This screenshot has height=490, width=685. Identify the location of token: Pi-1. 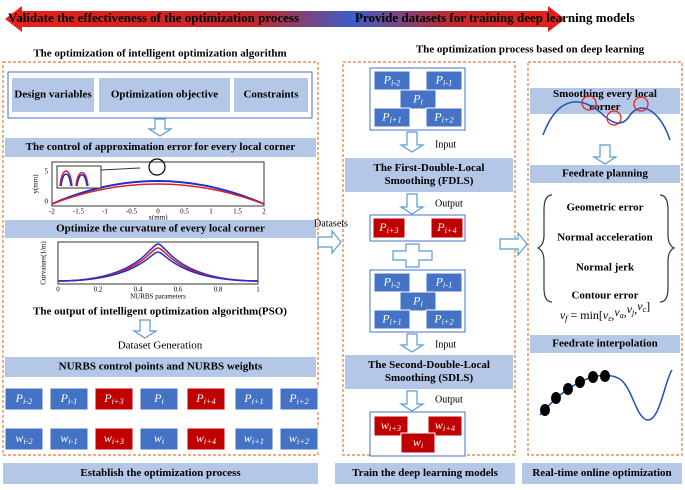
(69, 398).